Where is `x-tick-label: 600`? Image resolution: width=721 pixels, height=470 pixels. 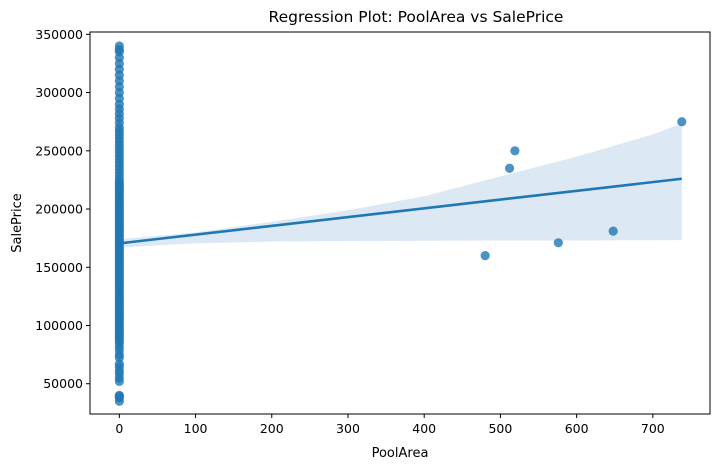
x-tick-label: 600 is located at coordinates (577, 428).